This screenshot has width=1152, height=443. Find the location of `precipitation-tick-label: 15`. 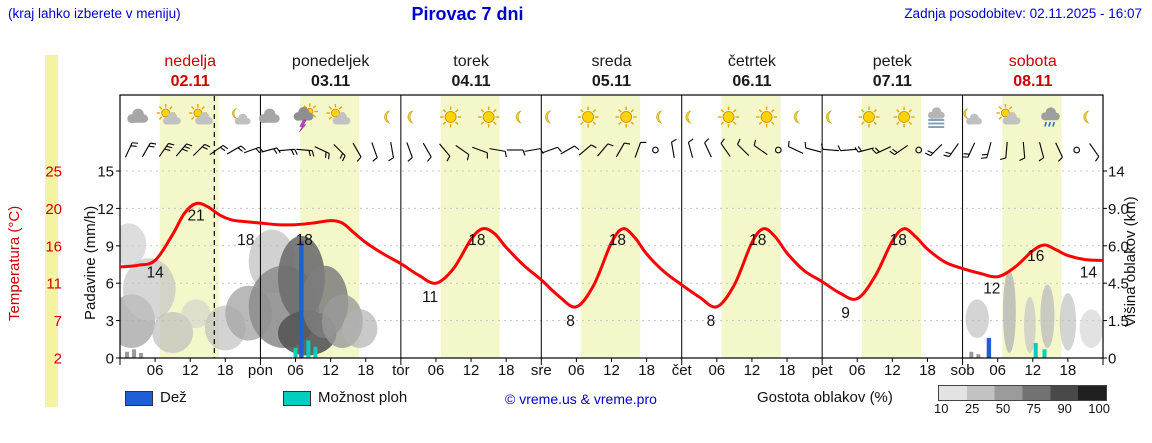

precipitation-tick-label: 15 is located at coordinates (105, 172).